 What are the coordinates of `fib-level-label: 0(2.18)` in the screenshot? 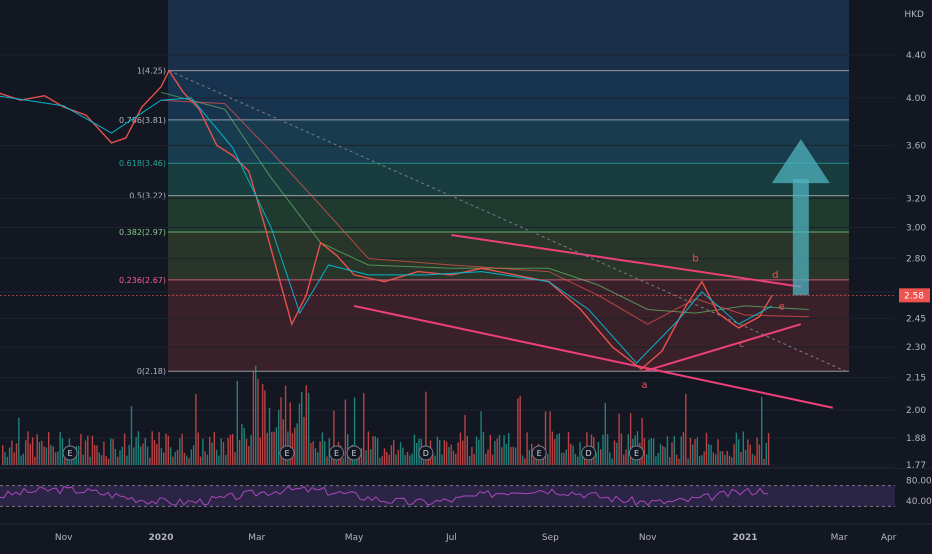 It's located at (151, 371).